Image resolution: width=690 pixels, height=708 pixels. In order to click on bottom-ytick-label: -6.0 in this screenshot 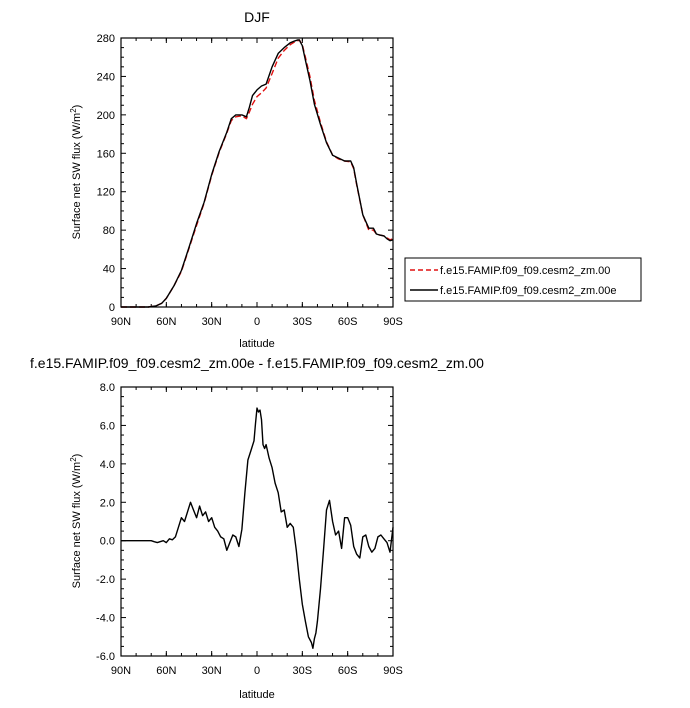, I will do `click(105, 657)`.